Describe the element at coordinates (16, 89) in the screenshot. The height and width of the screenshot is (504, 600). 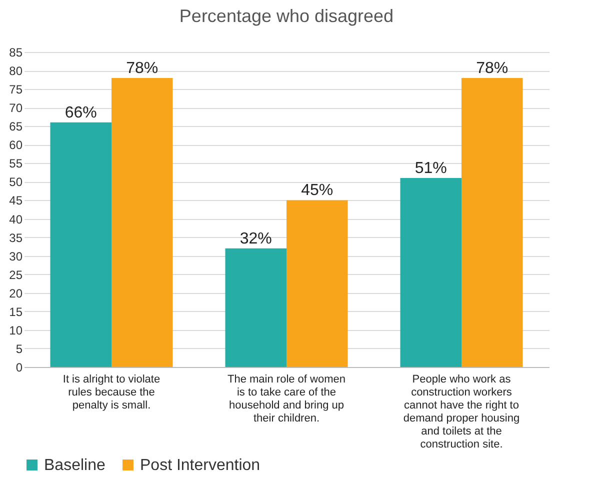
I see `y-tick-label: 75` at that location.